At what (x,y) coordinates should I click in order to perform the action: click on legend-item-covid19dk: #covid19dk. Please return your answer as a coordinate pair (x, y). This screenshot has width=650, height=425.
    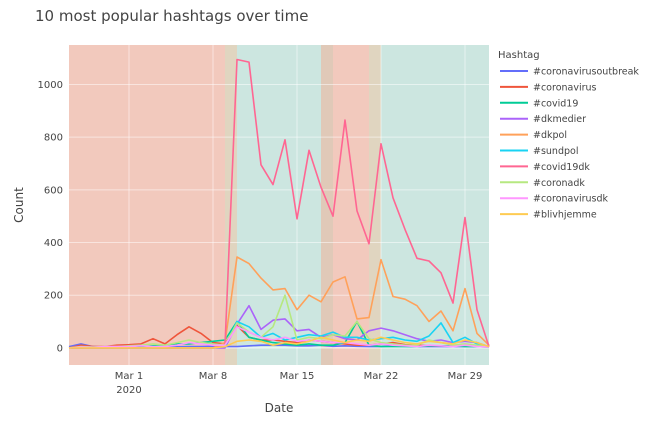
    Looking at the image, I should click on (545, 167).